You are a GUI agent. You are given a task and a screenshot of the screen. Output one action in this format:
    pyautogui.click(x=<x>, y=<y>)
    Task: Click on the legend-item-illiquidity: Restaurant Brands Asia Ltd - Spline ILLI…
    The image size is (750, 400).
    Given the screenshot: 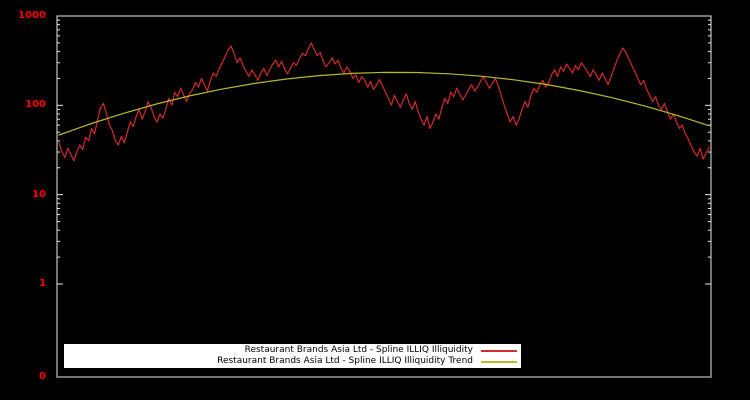 What is the action you would take?
    pyautogui.click(x=292, y=350)
    